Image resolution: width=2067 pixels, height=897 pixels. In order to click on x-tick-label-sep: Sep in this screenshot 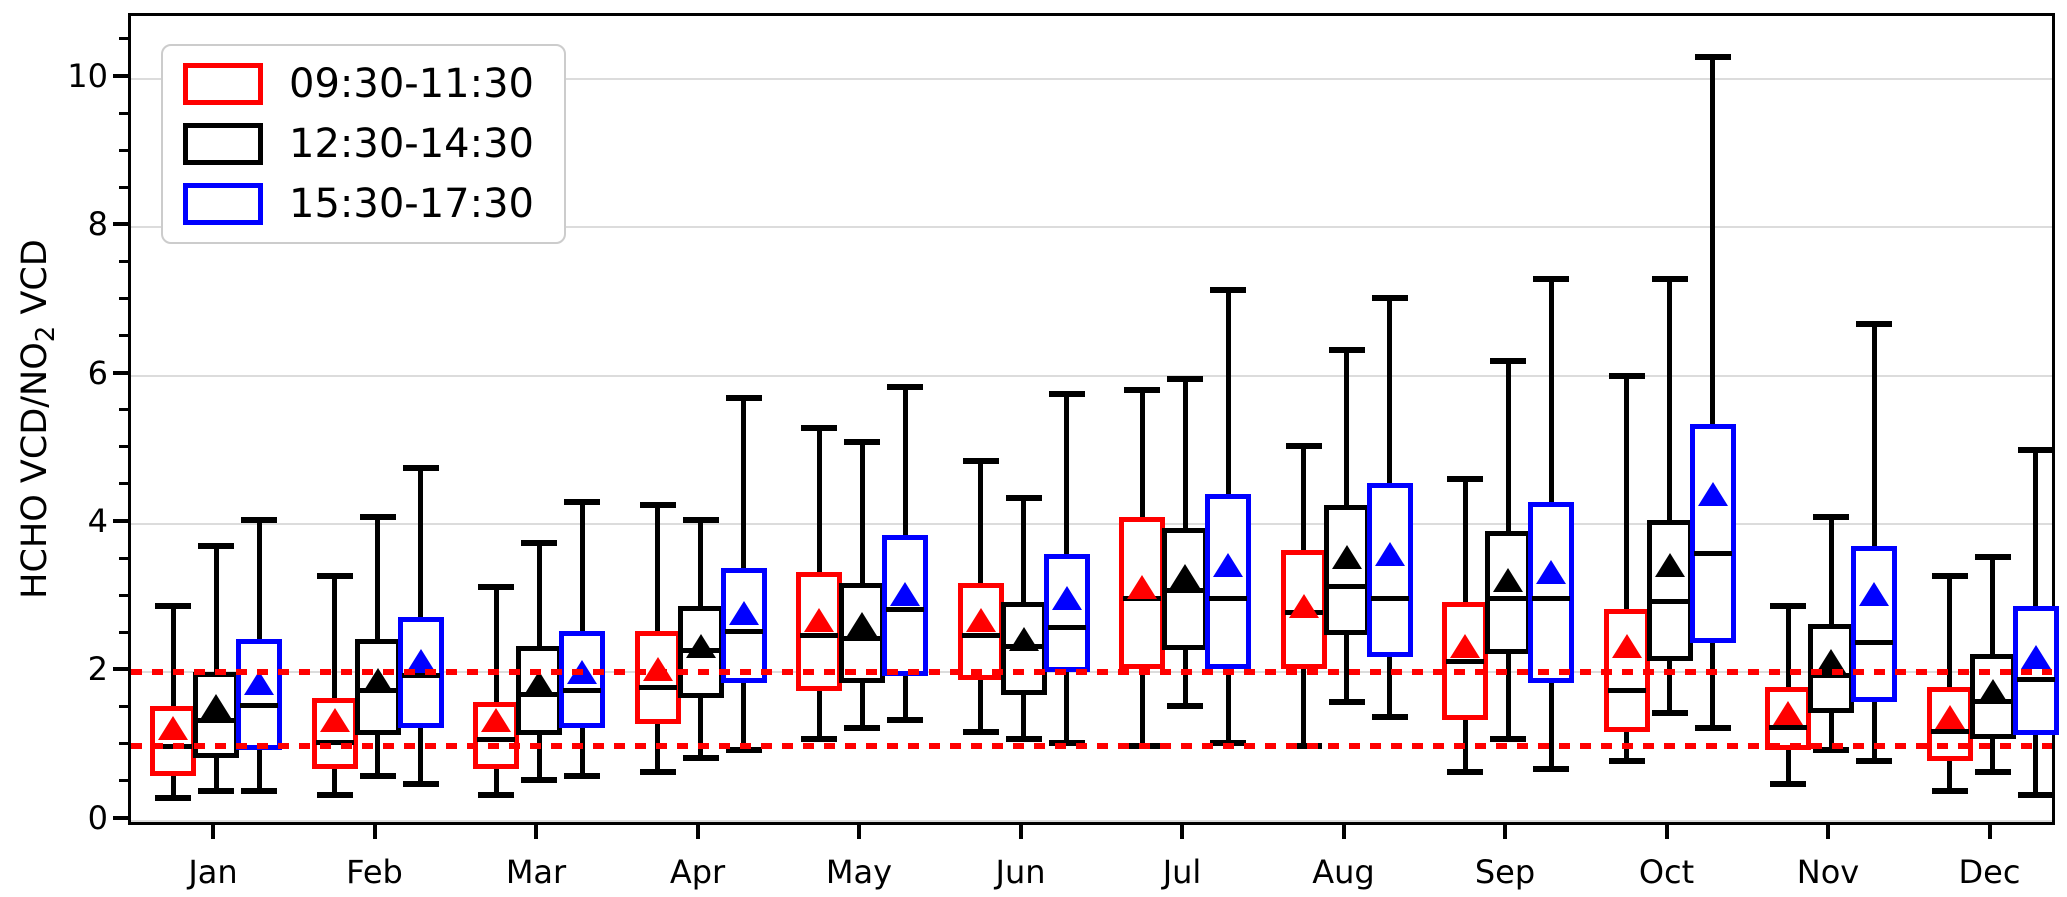, I will do `click(1505, 872)`.